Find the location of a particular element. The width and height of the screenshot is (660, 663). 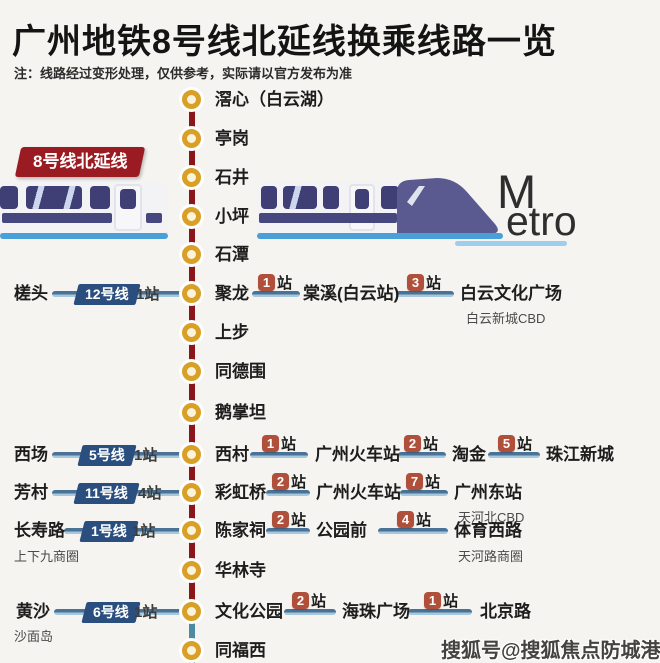

stop-count-number: 4 is located at coordinates (405, 519).